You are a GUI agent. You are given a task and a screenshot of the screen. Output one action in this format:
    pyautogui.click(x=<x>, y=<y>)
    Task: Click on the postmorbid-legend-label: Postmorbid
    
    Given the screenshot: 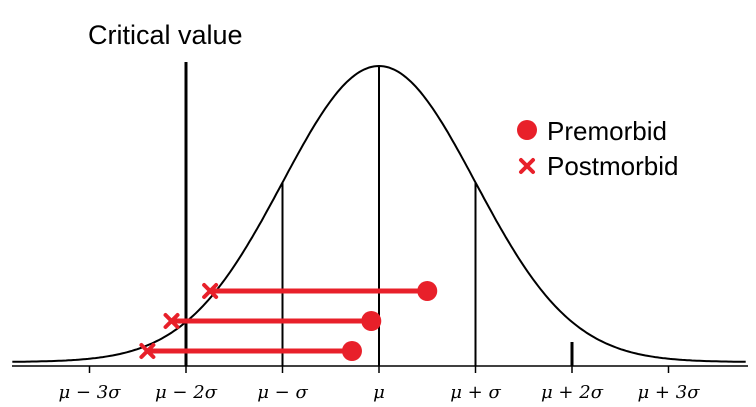 What is the action you would take?
    pyautogui.click(x=613, y=166)
    